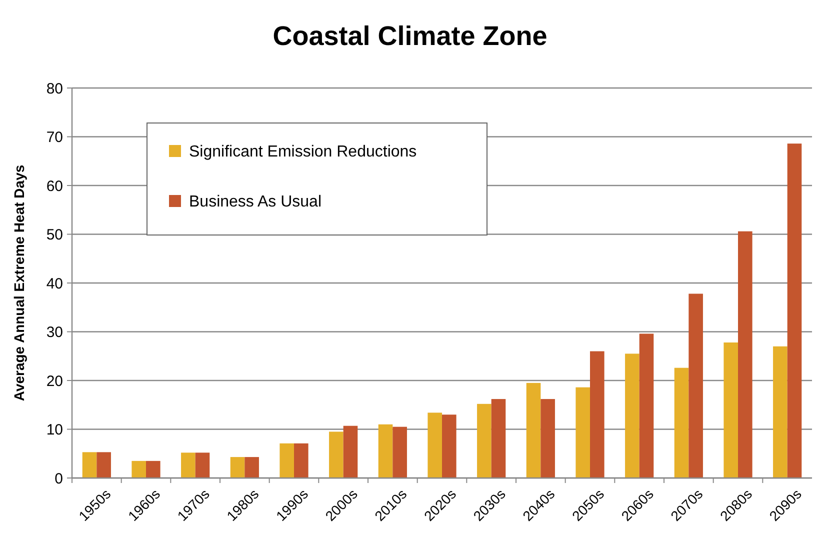 The width and height of the screenshot is (820, 546). I want to click on y-tick-label: 60, so click(54, 186).